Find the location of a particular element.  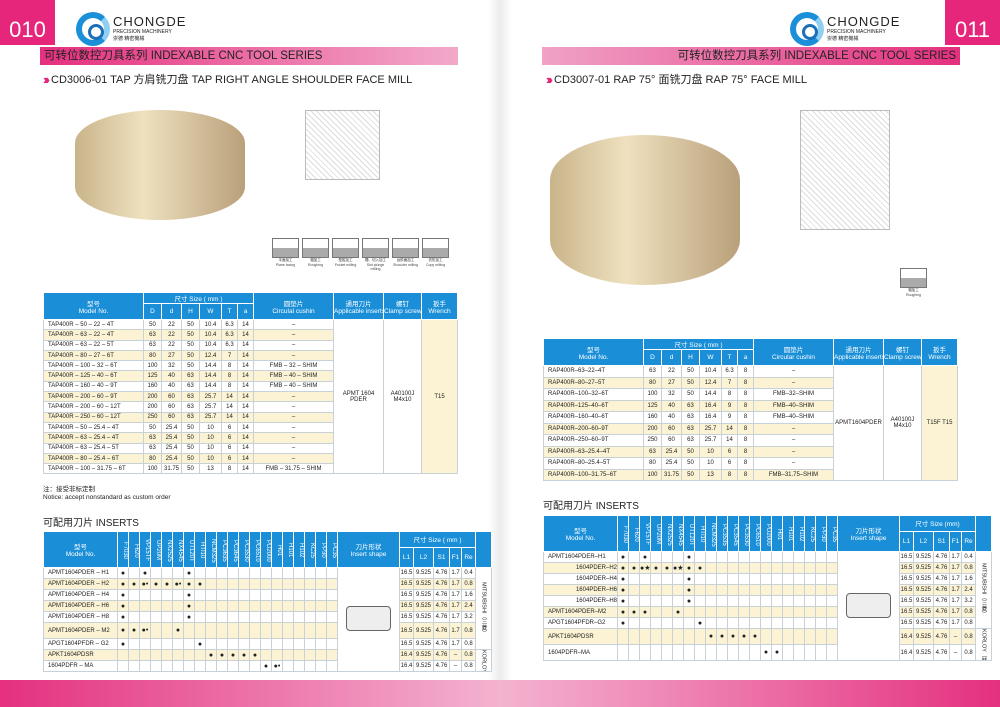

header-Re: Re is located at coordinates (468, 557).